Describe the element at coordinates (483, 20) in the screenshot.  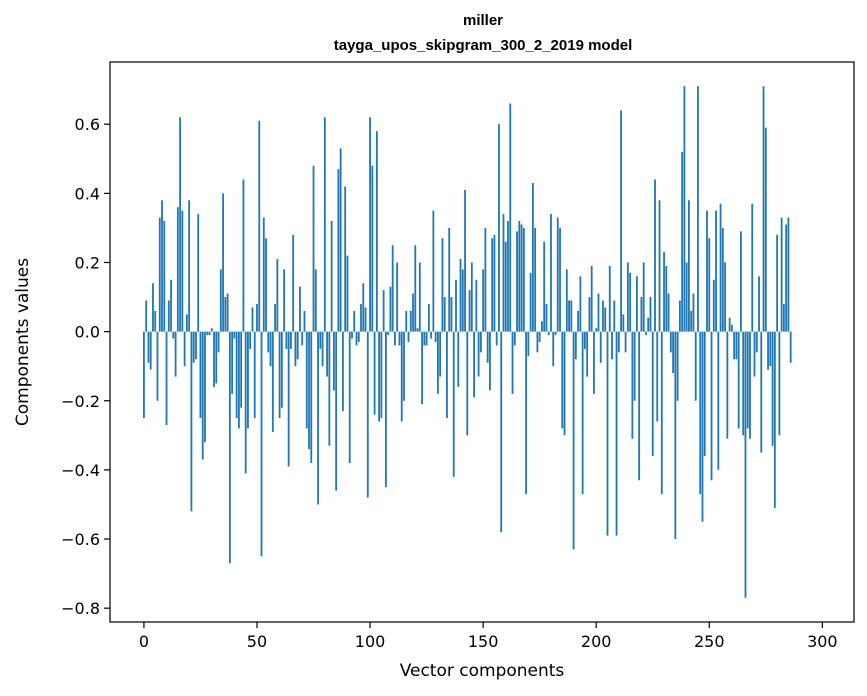
I see `chart-title: miller` at that location.